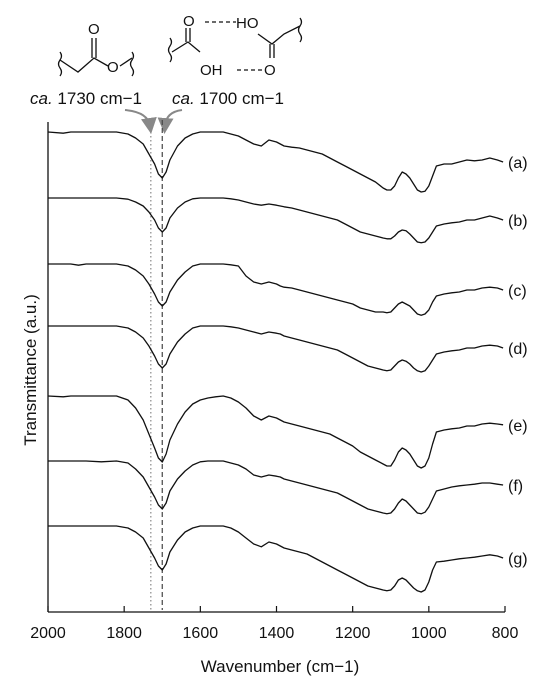  I want to click on ester-wavy-bond-right, so click(132, 64).